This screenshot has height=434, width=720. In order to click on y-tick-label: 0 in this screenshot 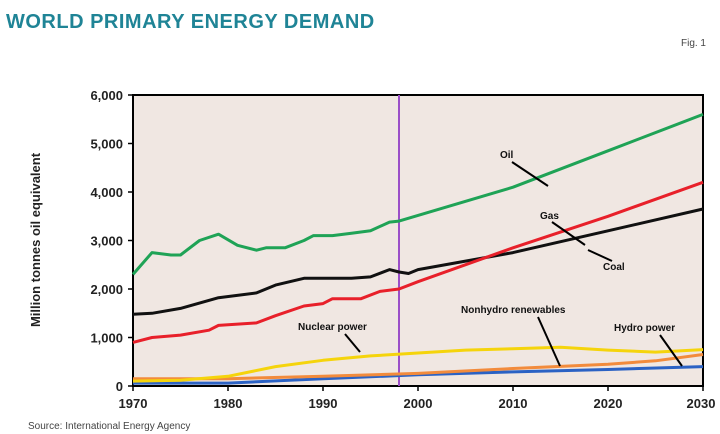, I will do `click(119, 386)`.